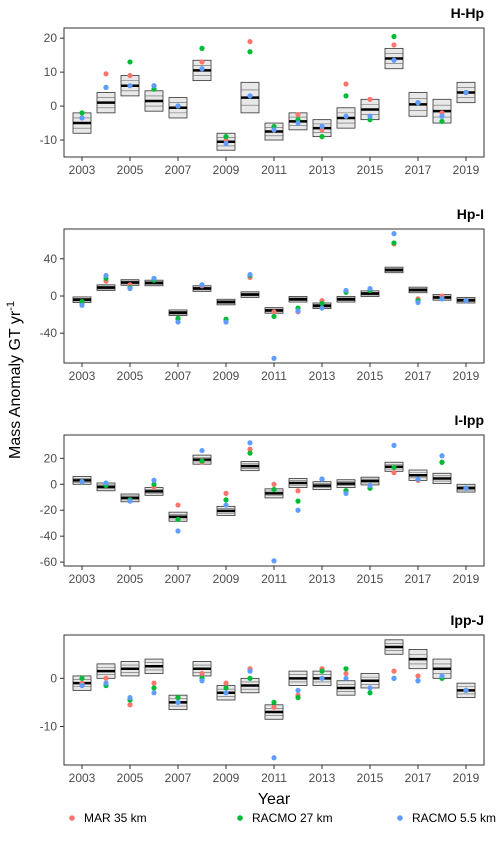 The image size is (500, 857). I want to click on y-axis-title: Mass Anomaly GT yr-1, so click(14, 380).